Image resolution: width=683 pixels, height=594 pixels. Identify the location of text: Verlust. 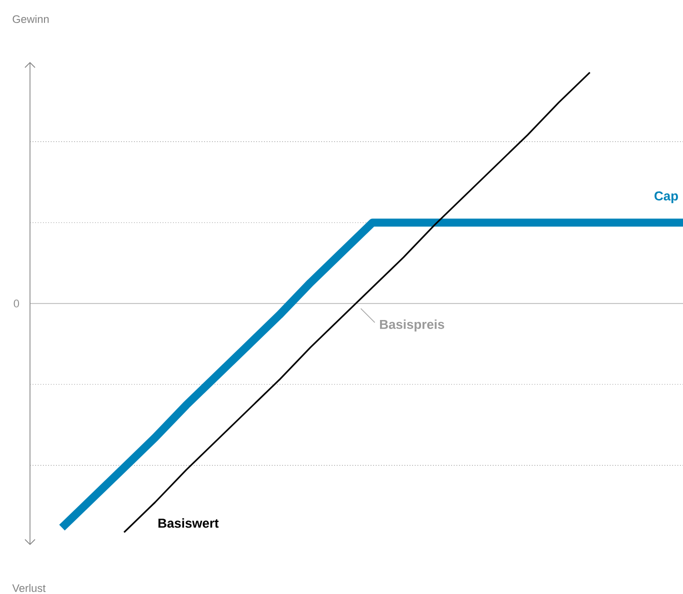
(29, 588).